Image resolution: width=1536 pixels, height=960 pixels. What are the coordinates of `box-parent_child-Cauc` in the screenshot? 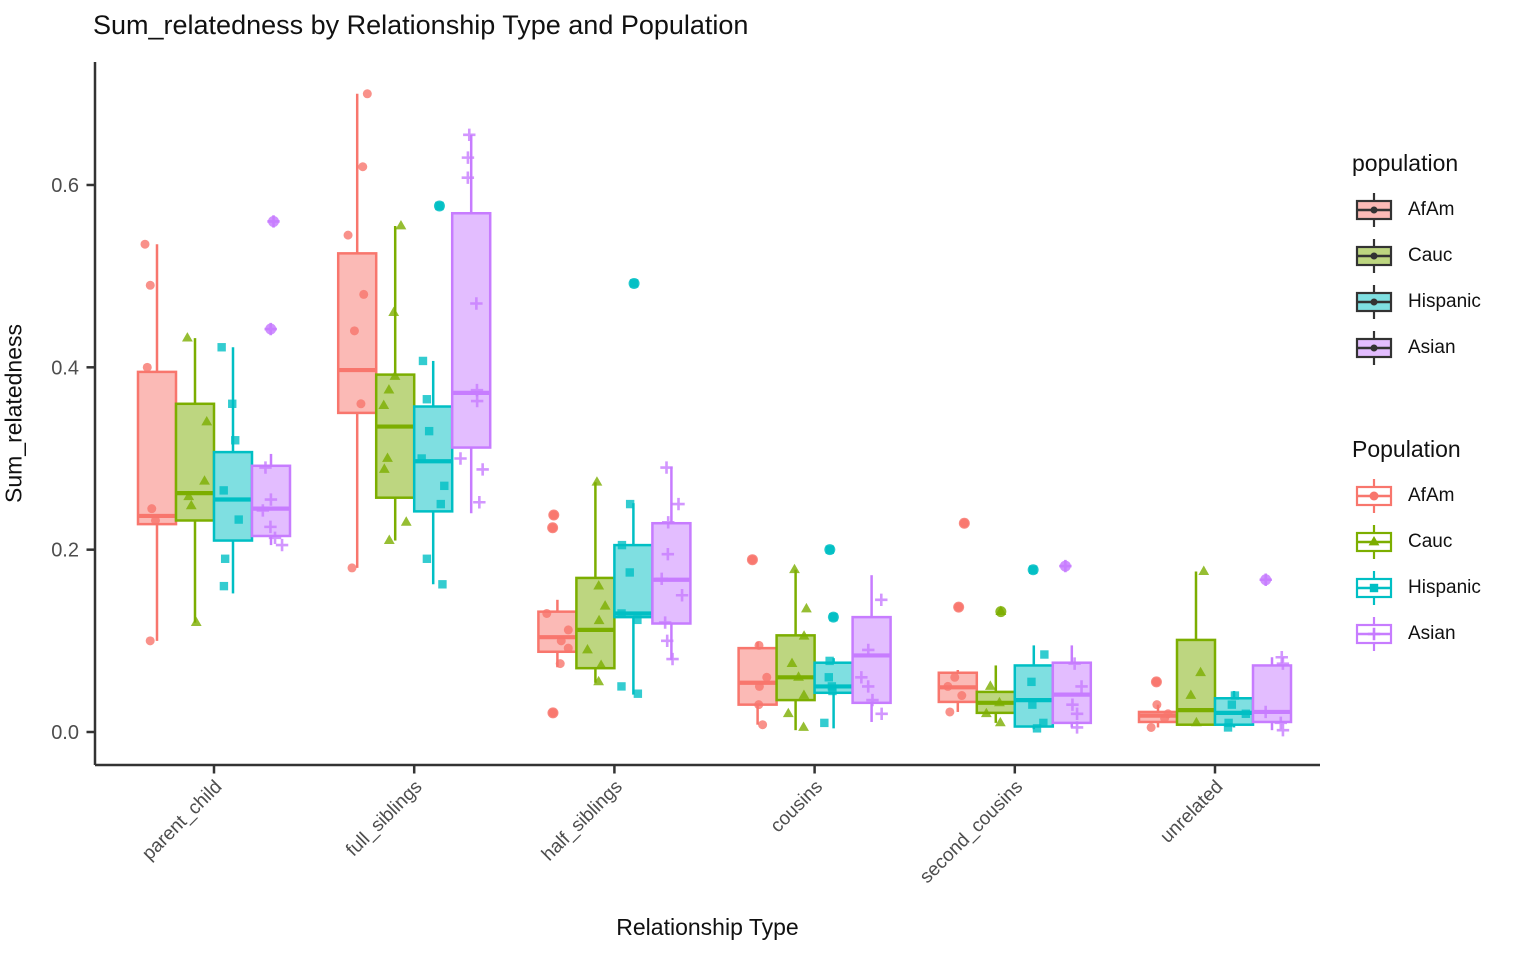 It's located at (195, 479).